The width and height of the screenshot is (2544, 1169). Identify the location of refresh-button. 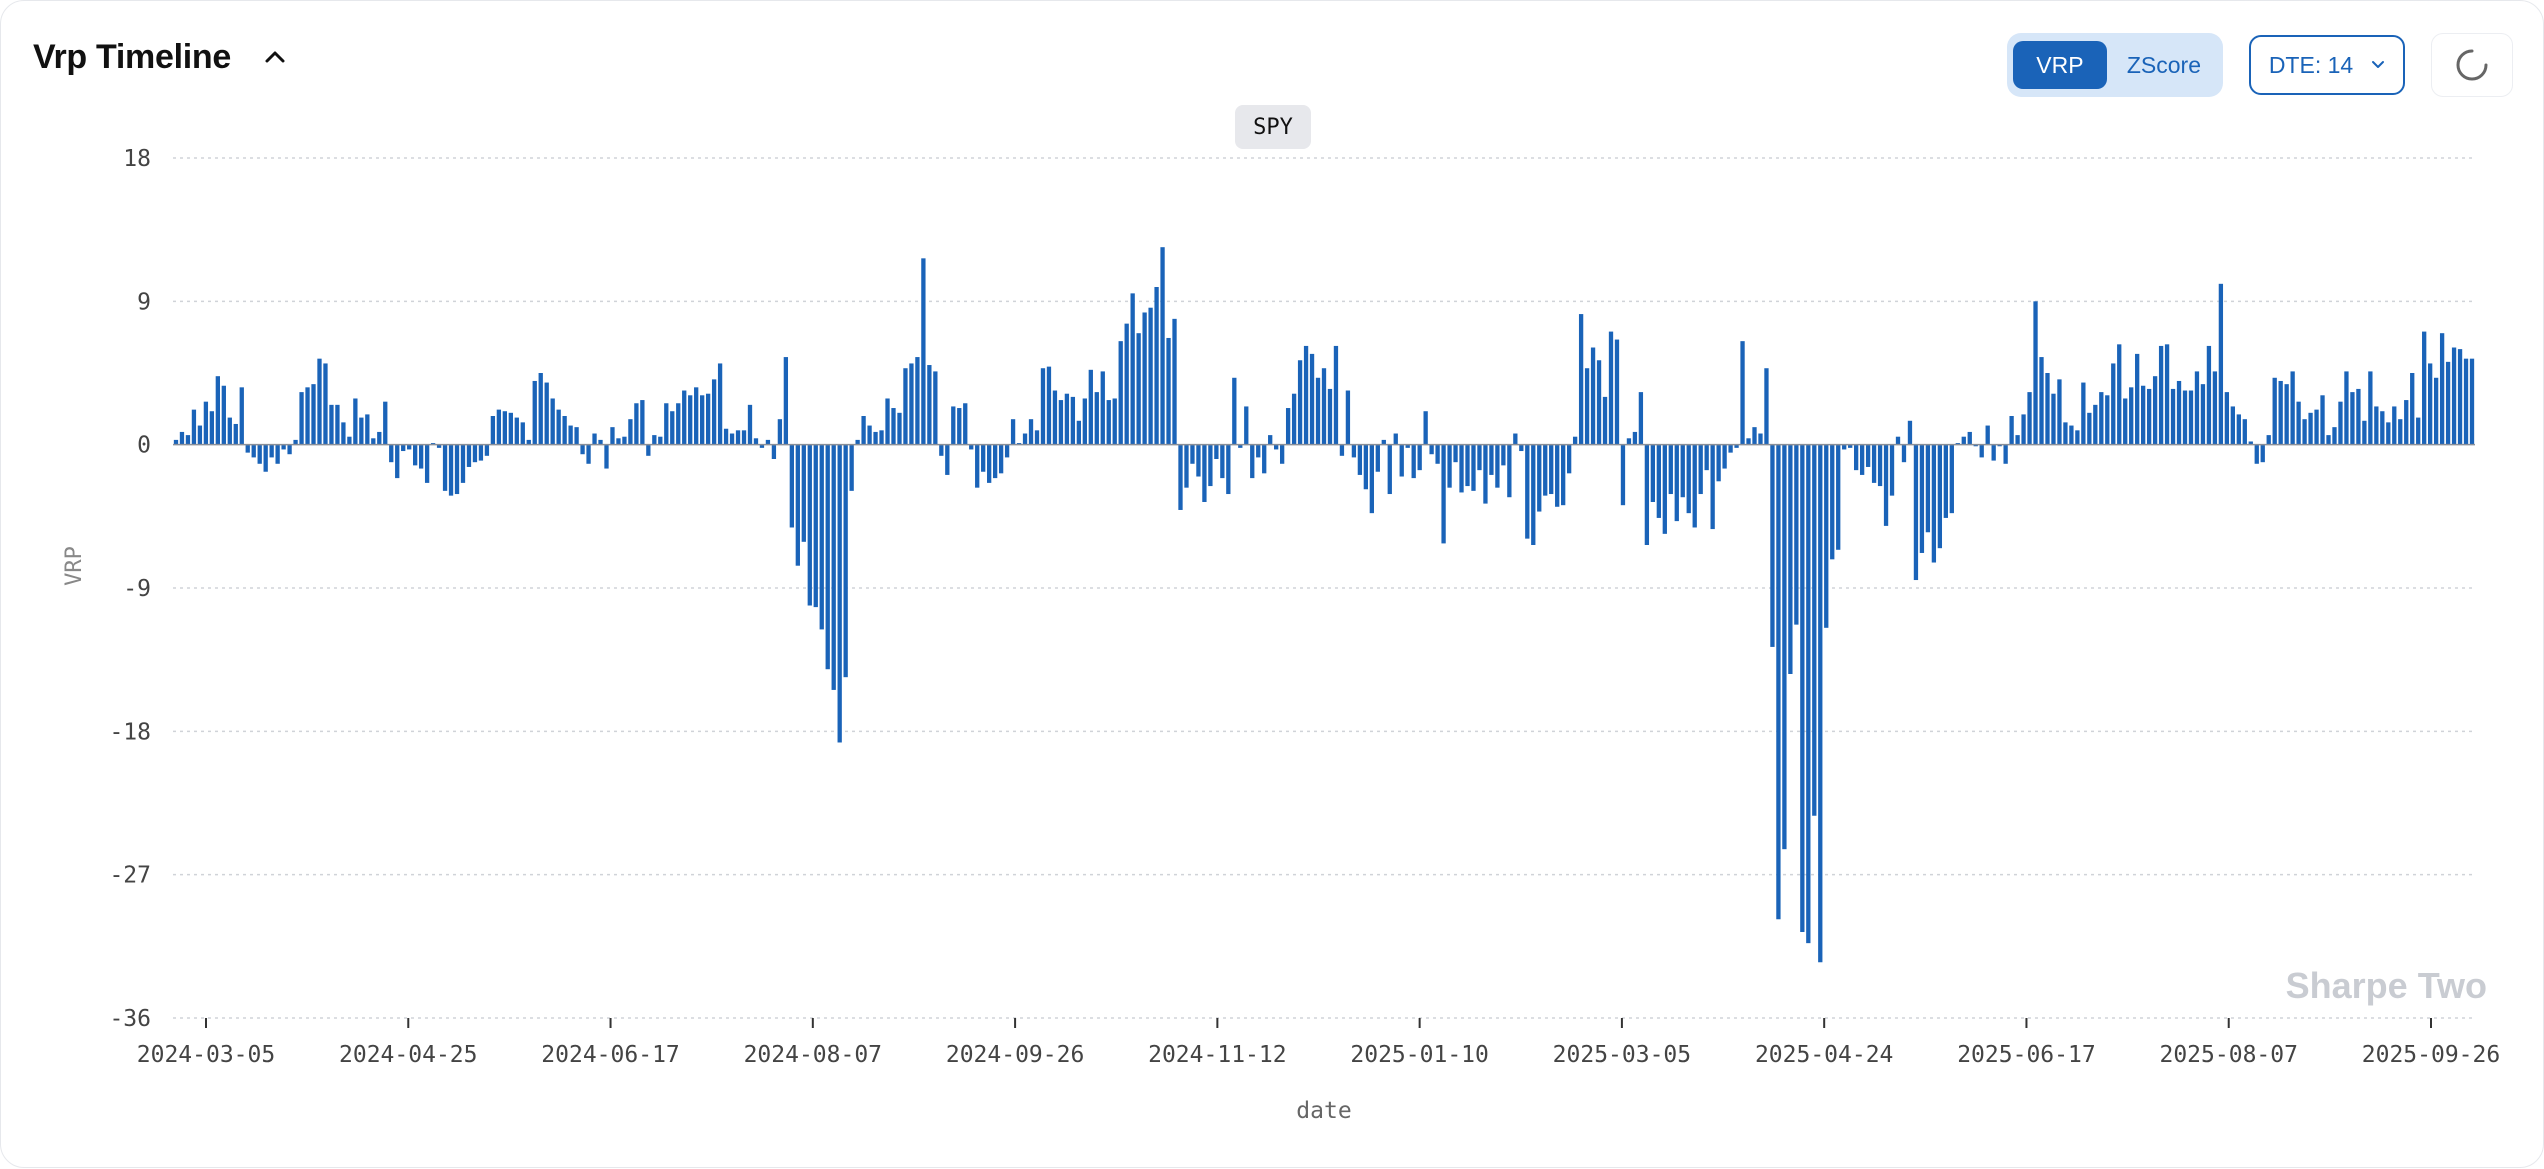
(2472, 65).